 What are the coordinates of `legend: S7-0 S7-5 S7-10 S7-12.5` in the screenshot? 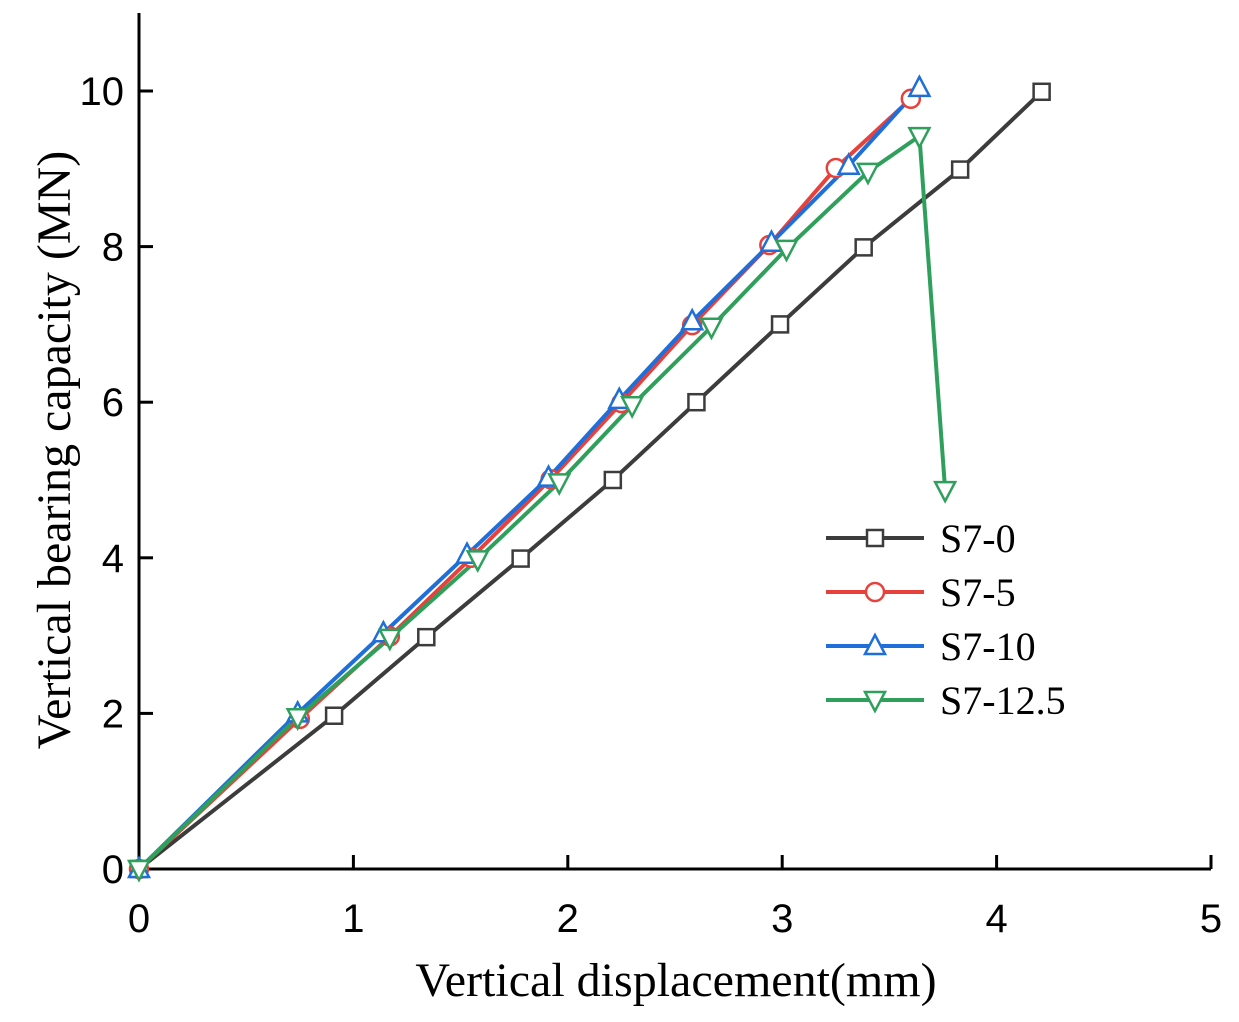 It's located at (946, 619).